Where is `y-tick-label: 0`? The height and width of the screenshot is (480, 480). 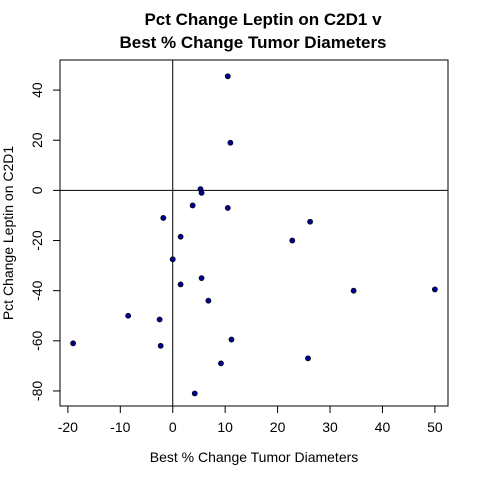
y-tick-label: 0 is located at coordinates (37, 190).